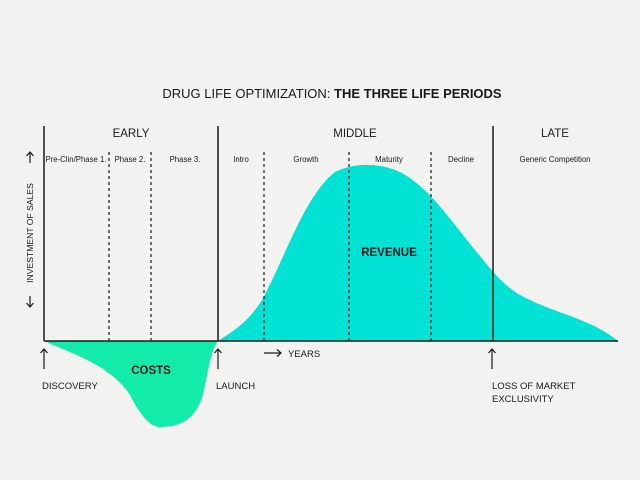 This screenshot has height=480, width=640. I want to click on title-emphasis: THE THREE LIFE PERIODS, so click(418, 93).